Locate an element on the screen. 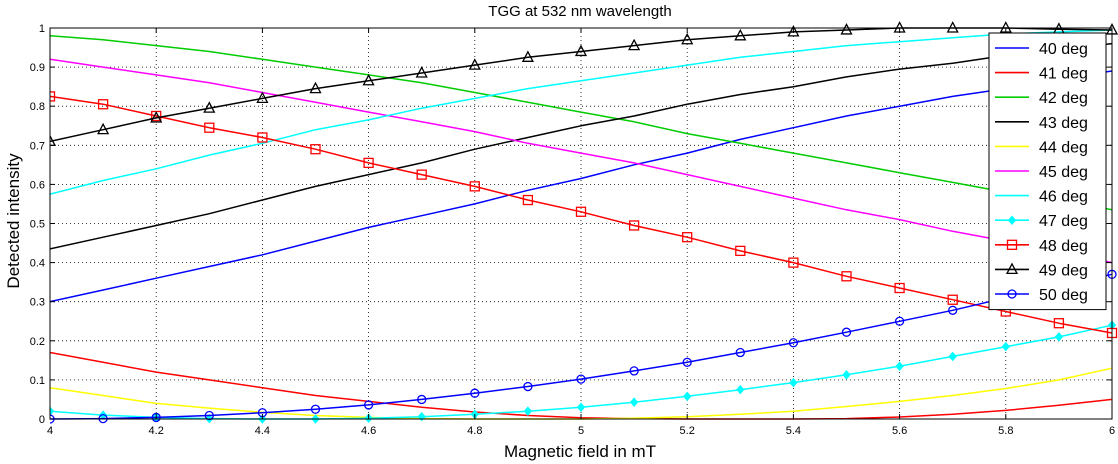 The image size is (1118, 464). legend-item: 49 deg is located at coordinates (1041, 270).